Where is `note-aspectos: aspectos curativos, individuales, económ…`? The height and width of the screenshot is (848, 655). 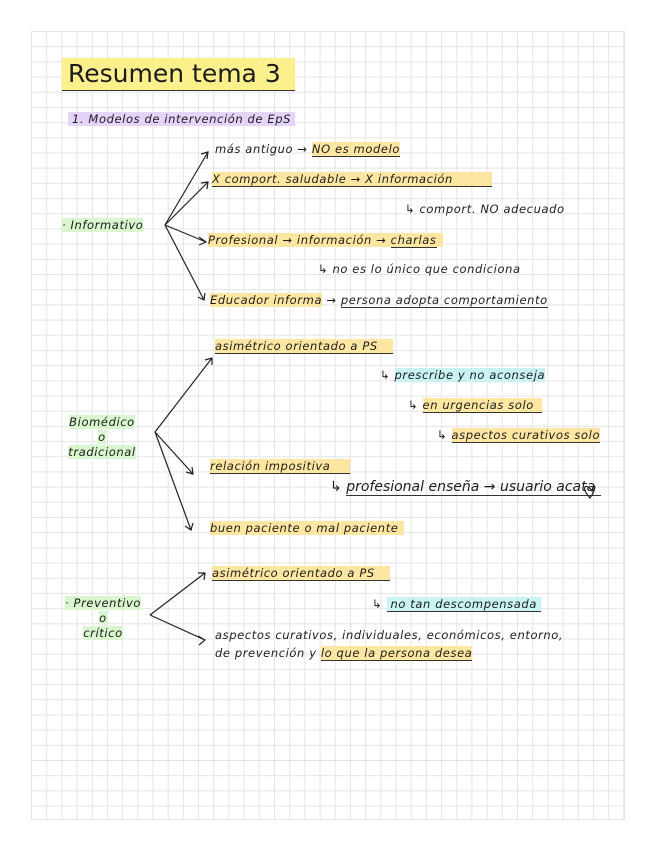 note-aspectos: aspectos curativos, individuales, económ… is located at coordinates (389, 635).